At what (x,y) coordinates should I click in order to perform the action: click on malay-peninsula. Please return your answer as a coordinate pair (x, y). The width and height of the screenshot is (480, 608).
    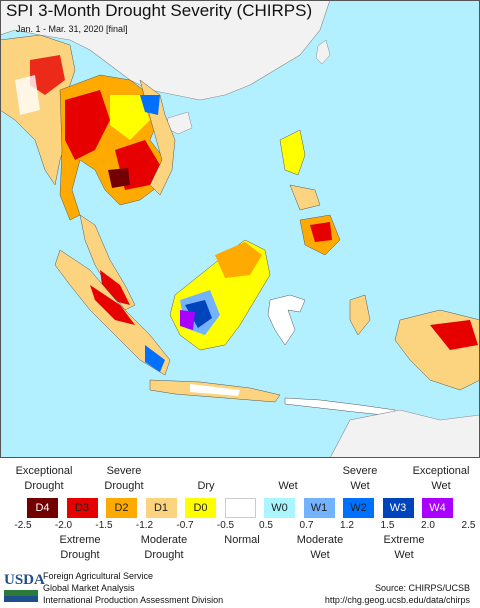
    Looking at the image, I should click on (107, 262).